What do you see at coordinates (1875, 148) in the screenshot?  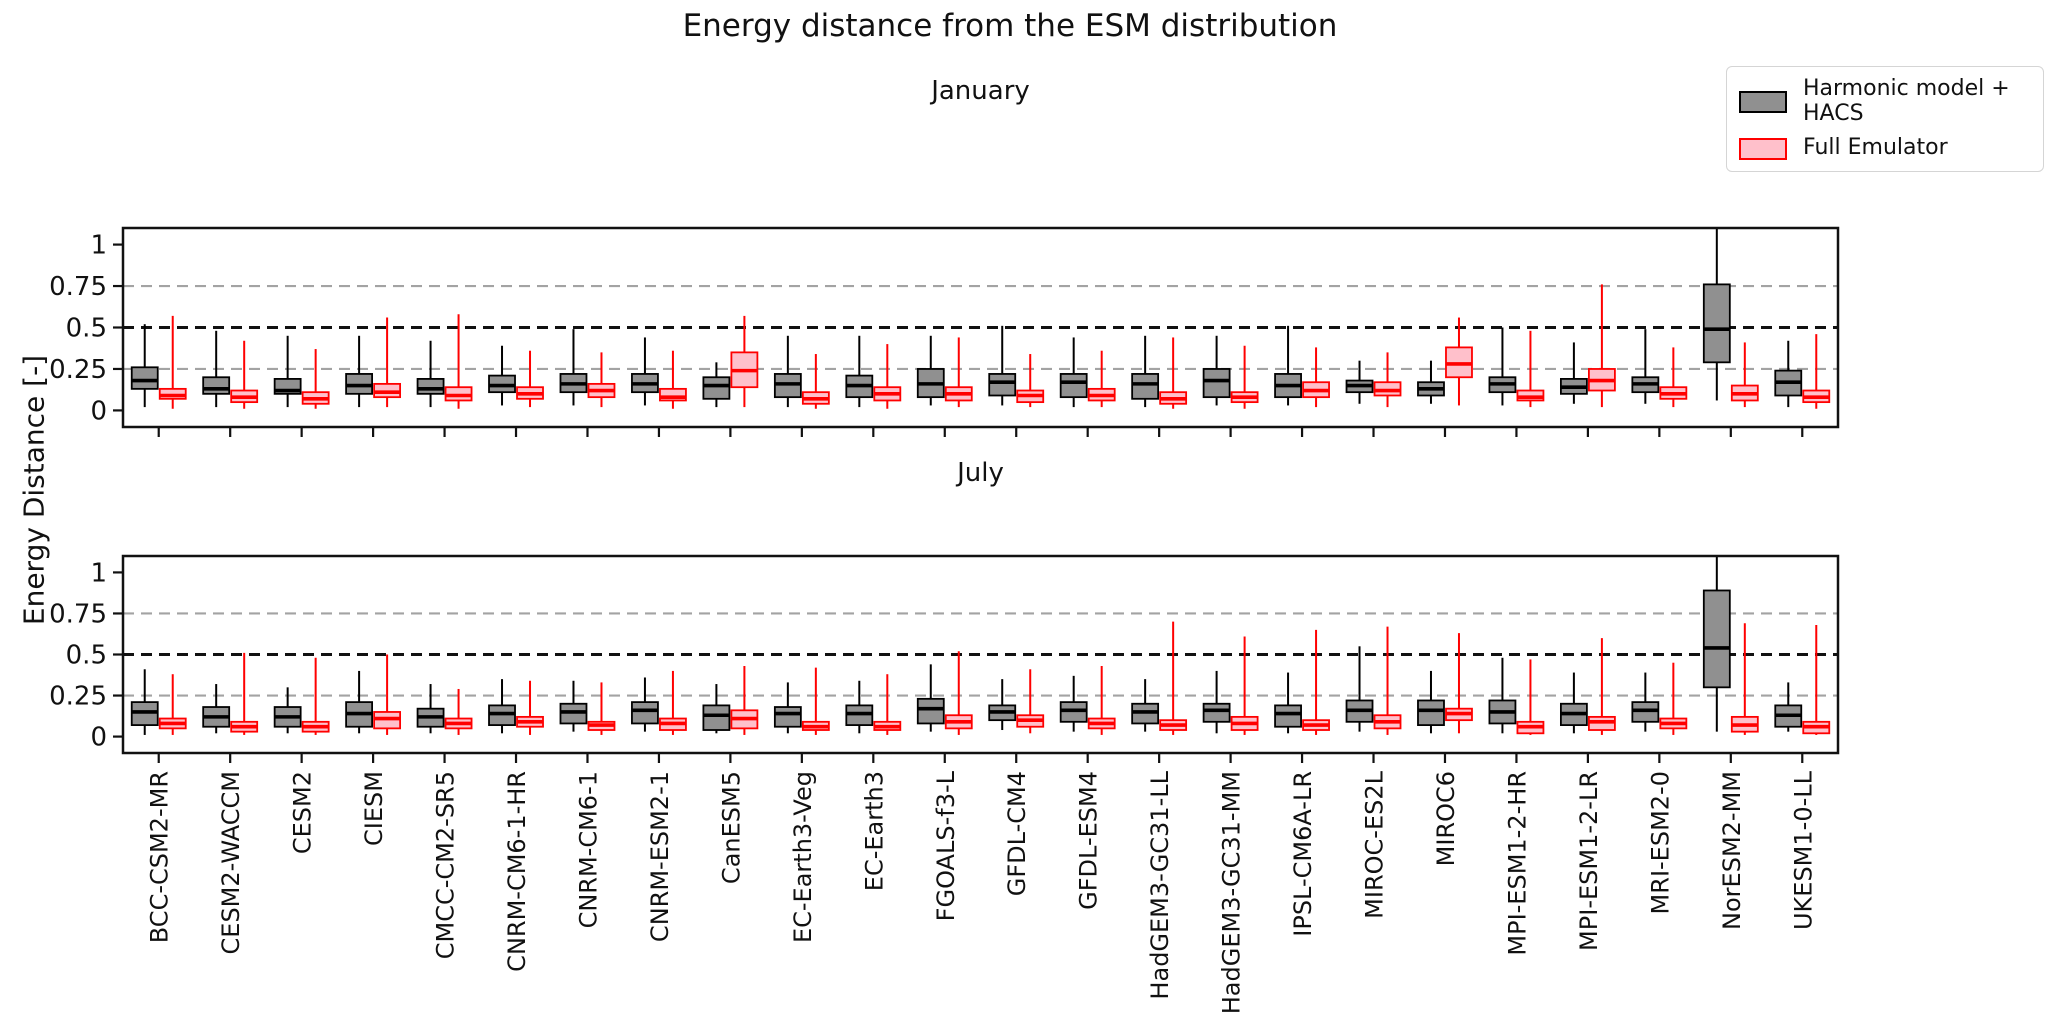 I see `legend-label-emulator: Full Emulator` at bounding box center [1875, 148].